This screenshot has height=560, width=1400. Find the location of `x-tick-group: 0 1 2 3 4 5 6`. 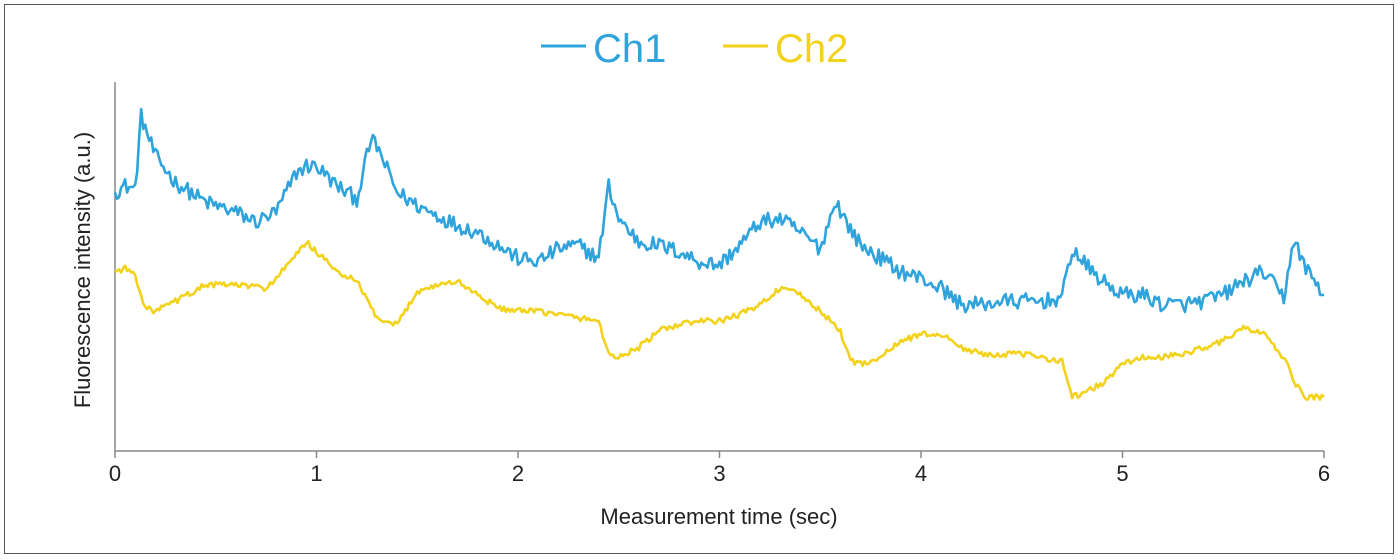

x-tick-group: 0 1 2 3 4 5 6 is located at coordinates (719, 468).